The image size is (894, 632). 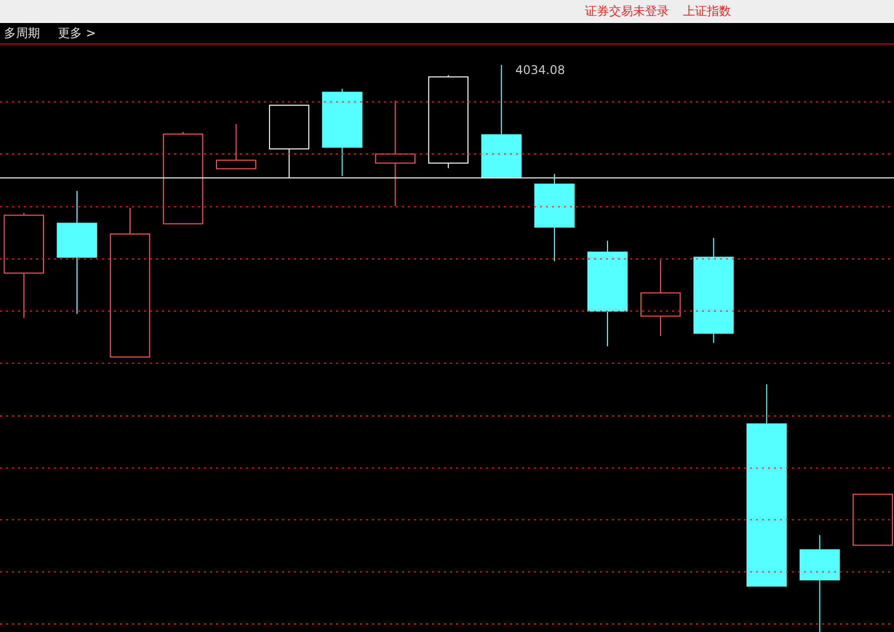 I want to click on text: 更多 >, so click(x=77, y=33).